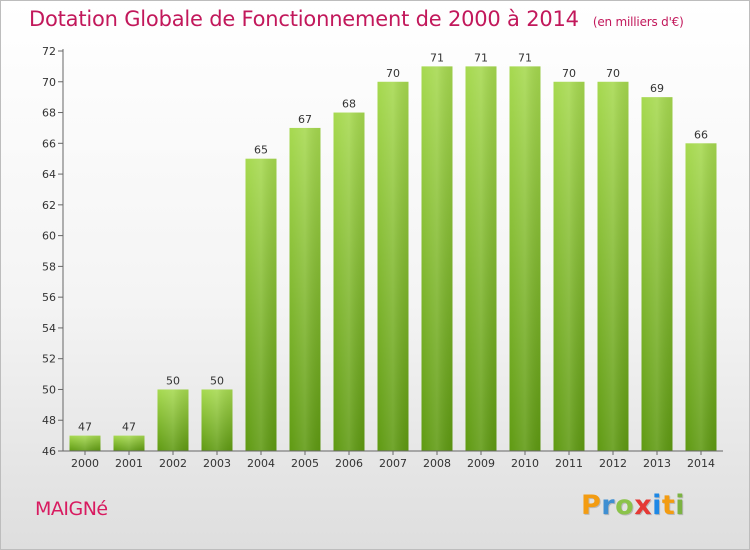  Describe the element at coordinates (129, 463) in the screenshot. I see `x-tick-label: 2001` at that location.